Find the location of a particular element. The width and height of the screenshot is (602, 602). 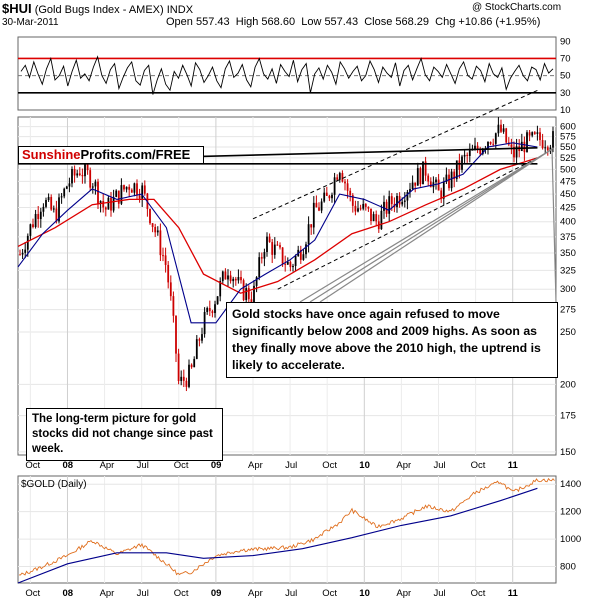

hui-tick-label: 475 is located at coordinates (568, 181).